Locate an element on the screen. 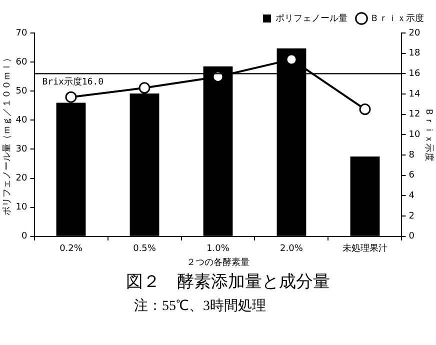 The height and width of the screenshot is (345, 436). legend-label: Ｂｒｉｘ示度 is located at coordinates (397, 18).